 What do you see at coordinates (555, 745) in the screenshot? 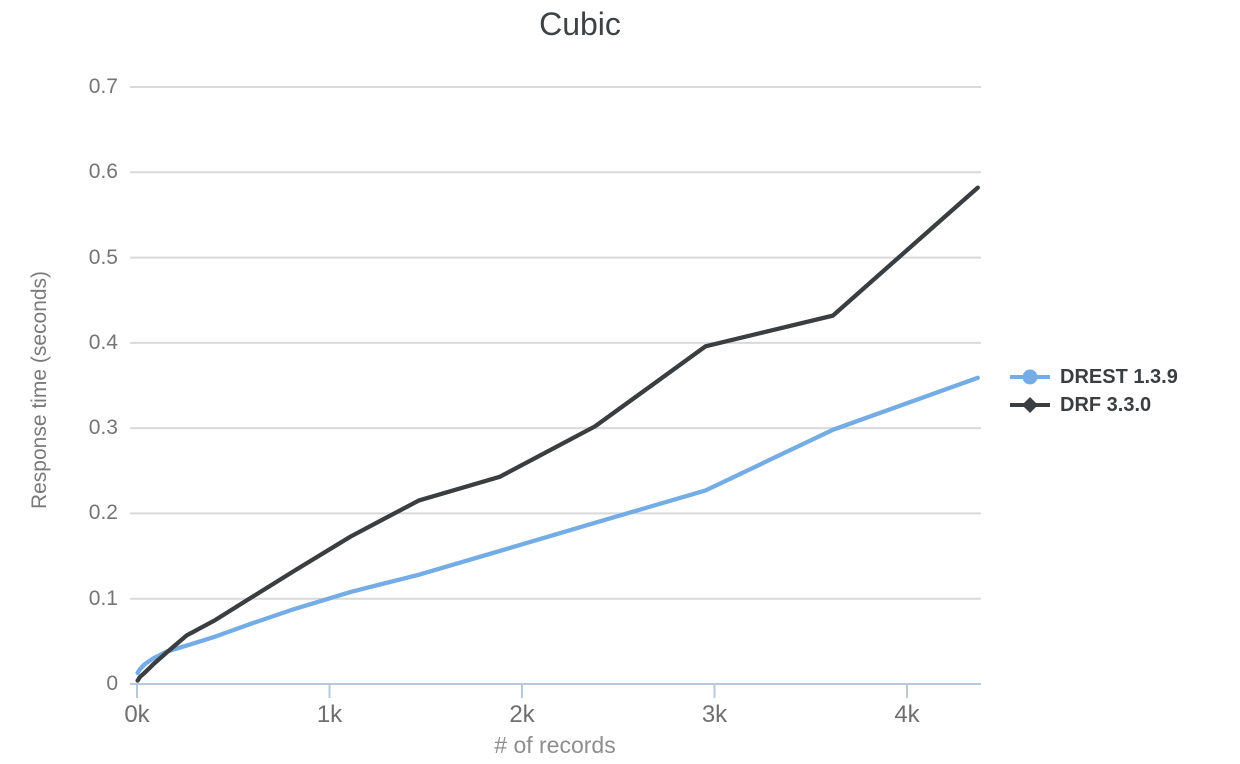
I see `x-axis-title: # of records` at bounding box center [555, 745].